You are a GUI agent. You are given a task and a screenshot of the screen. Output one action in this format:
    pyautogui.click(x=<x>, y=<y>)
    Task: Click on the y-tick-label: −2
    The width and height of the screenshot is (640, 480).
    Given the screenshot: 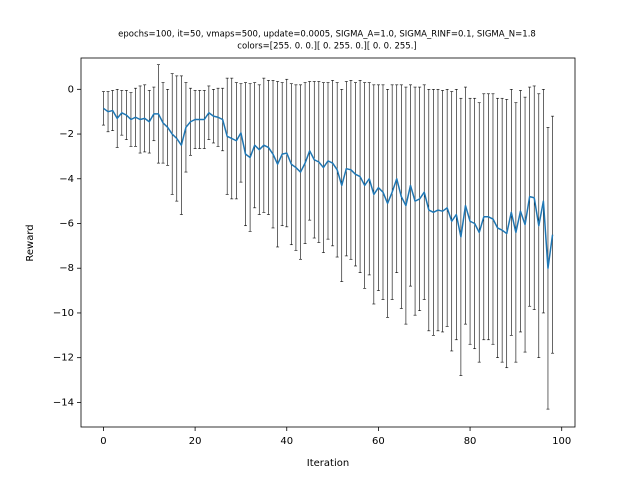 What is the action you would take?
    pyautogui.click(x=66, y=134)
    